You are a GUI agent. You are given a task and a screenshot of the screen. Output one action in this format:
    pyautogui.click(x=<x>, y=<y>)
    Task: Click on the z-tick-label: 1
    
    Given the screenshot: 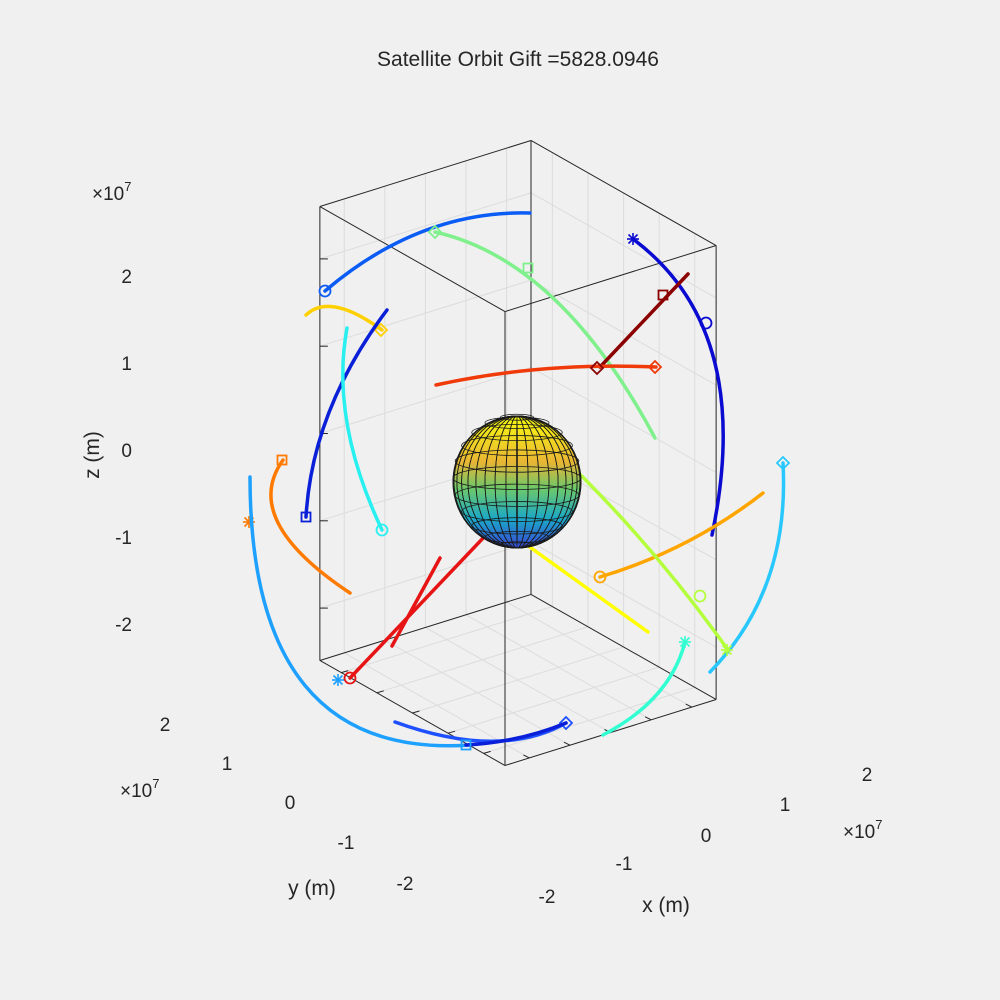 What is the action you would take?
    pyautogui.click(x=126, y=364)
    